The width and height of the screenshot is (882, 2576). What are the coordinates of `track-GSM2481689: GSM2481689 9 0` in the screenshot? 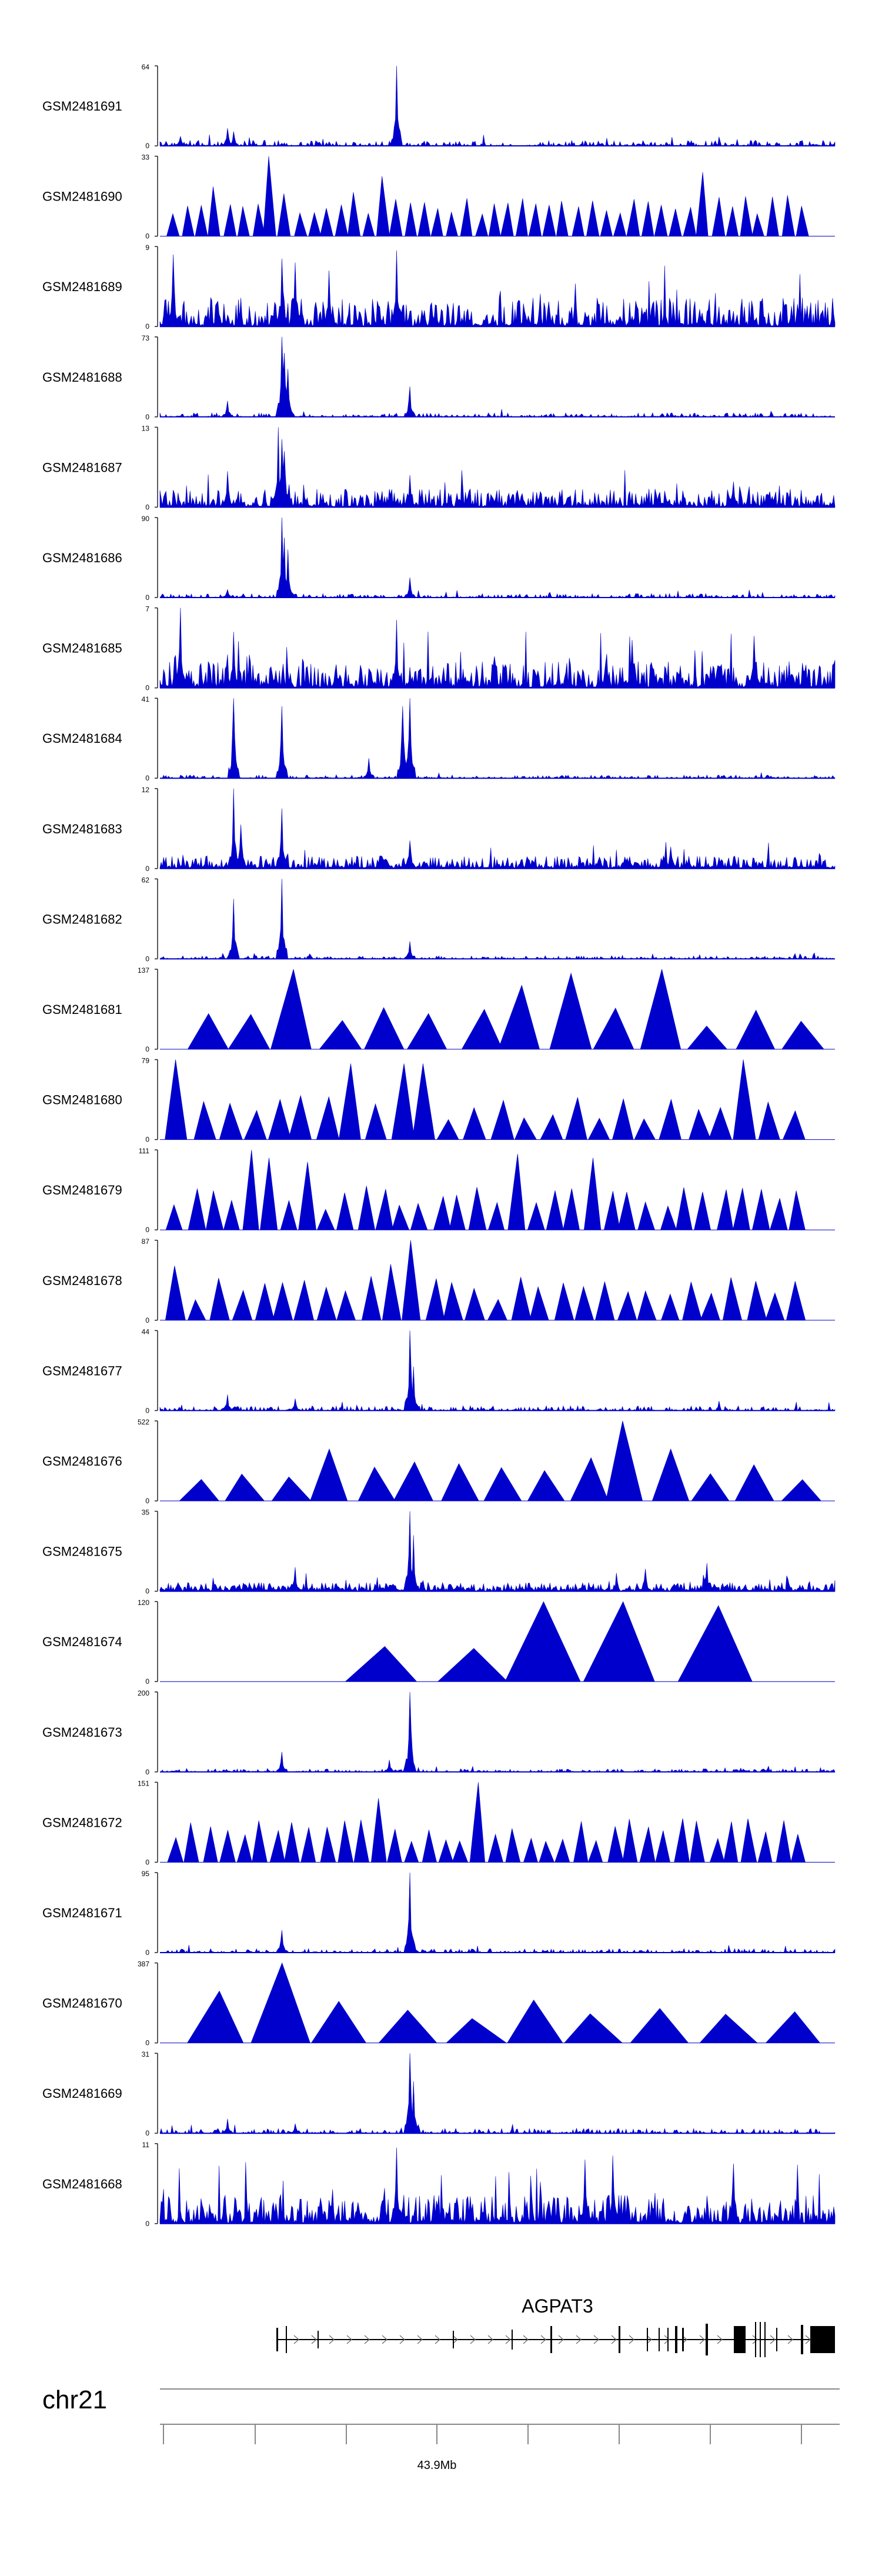 It's located at (439, 287).